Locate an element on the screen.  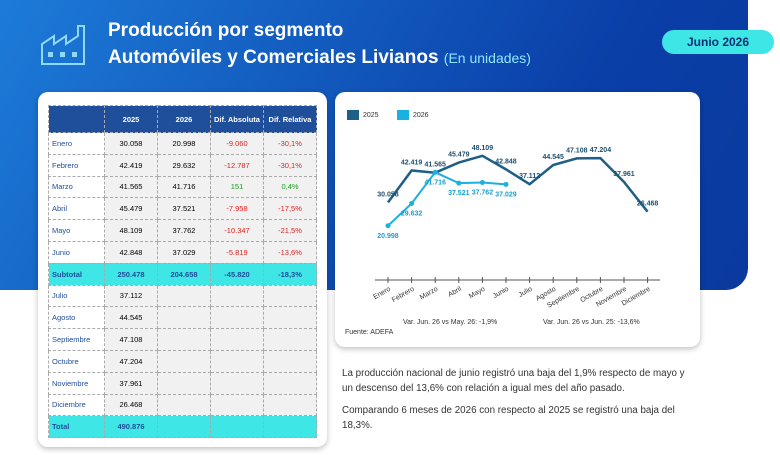
cell: 42.848 is located at coordinates (131, 252).